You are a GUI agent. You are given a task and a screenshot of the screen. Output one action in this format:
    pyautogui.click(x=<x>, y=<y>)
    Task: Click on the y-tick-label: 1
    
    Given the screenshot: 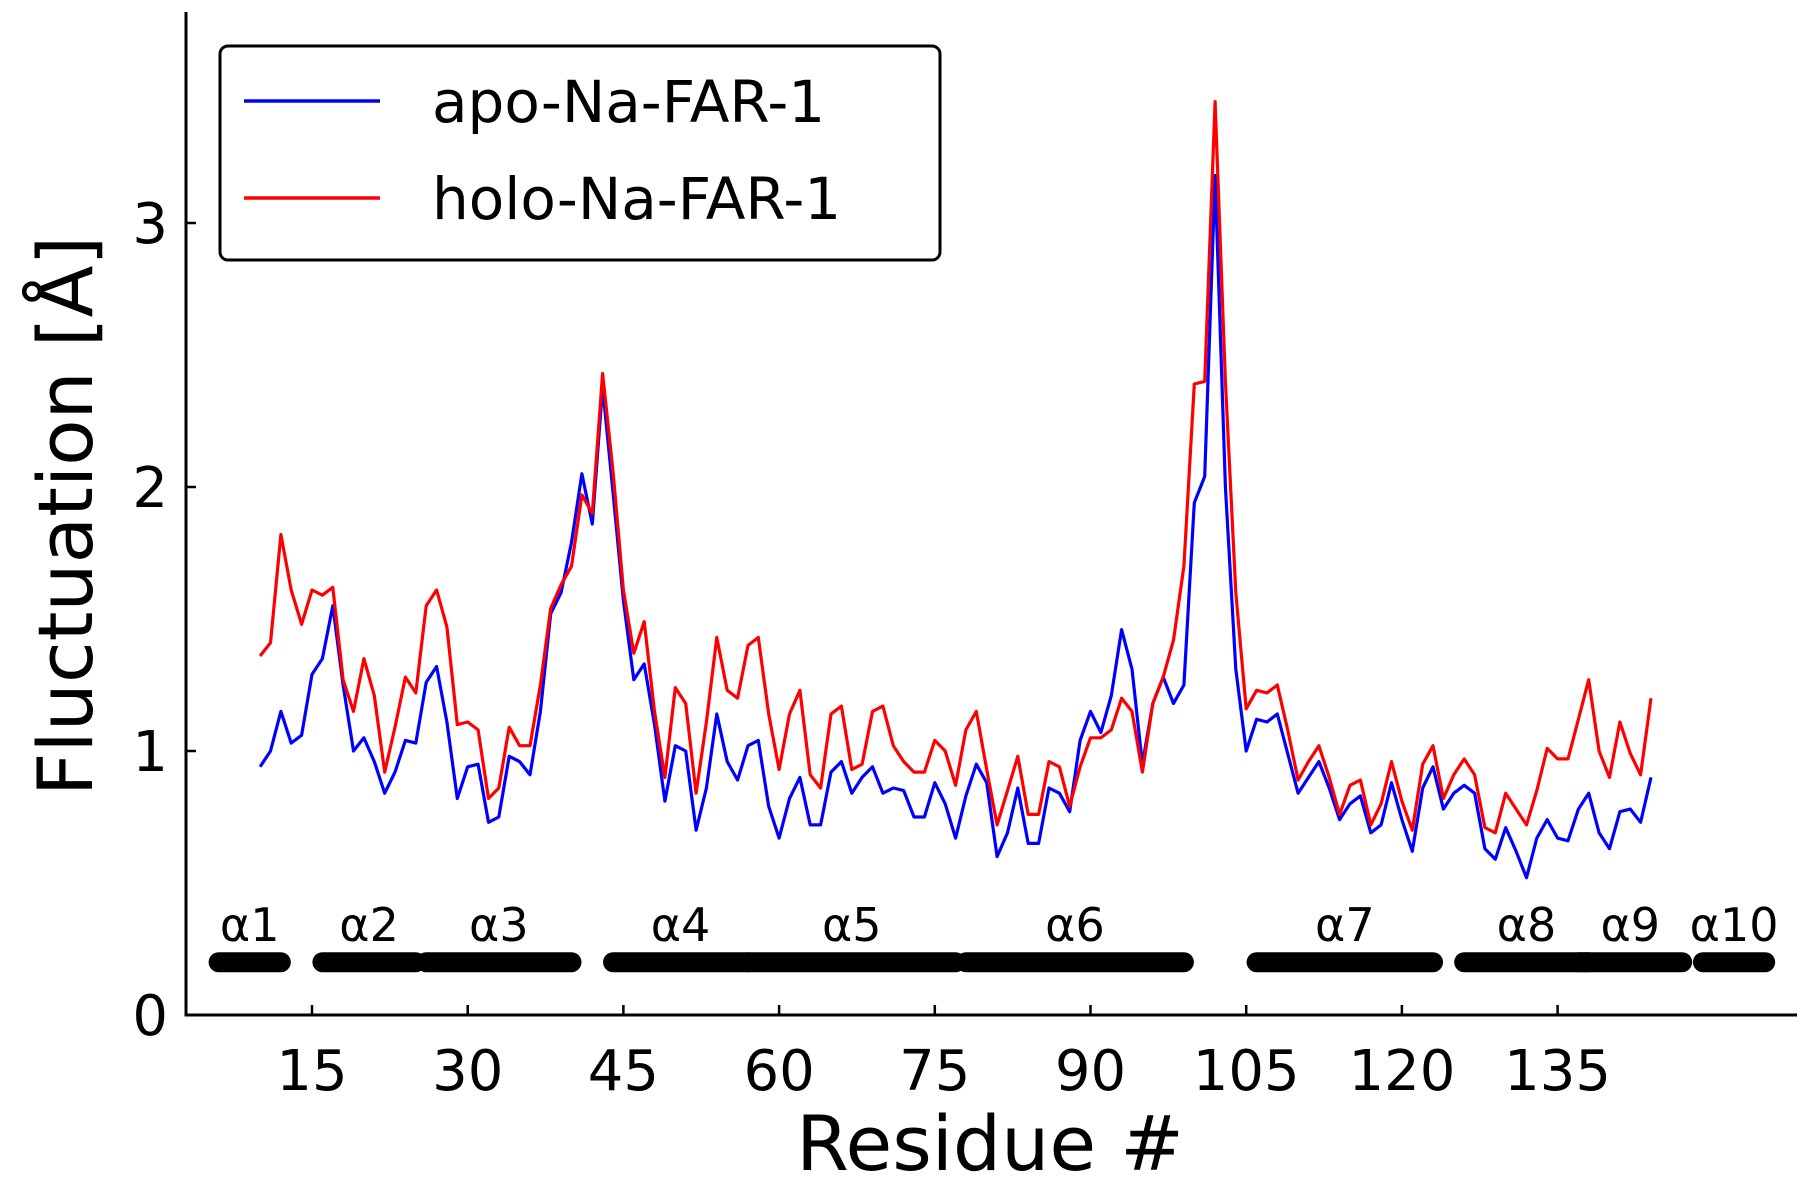 What is the action you would take?
    pyautogui.click(x=150, y=752)
    